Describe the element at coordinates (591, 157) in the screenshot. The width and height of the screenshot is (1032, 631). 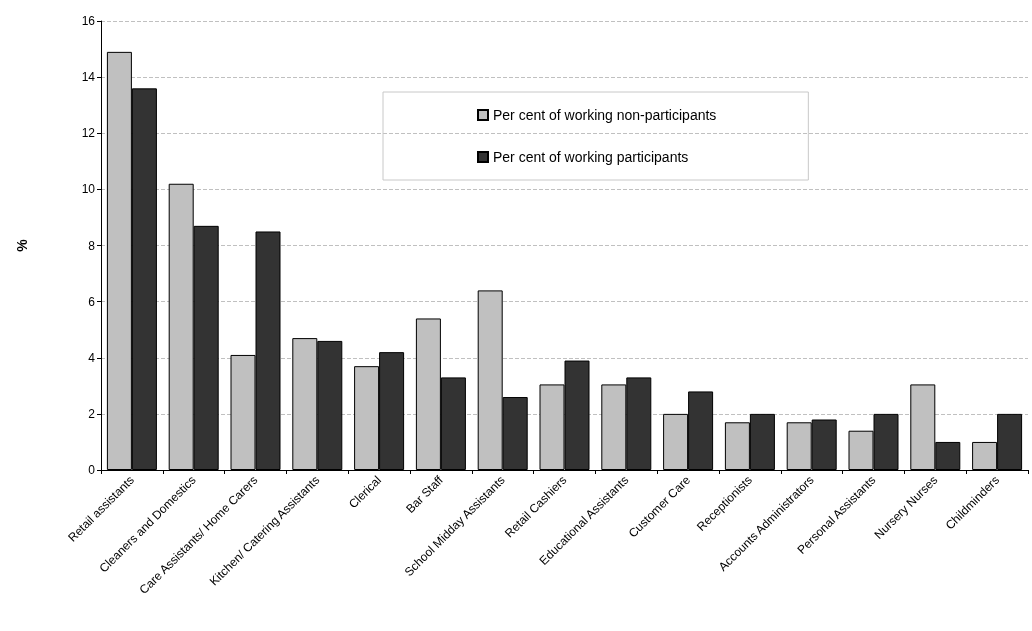
I see `legend-label: Per cent of working participants` at that location.